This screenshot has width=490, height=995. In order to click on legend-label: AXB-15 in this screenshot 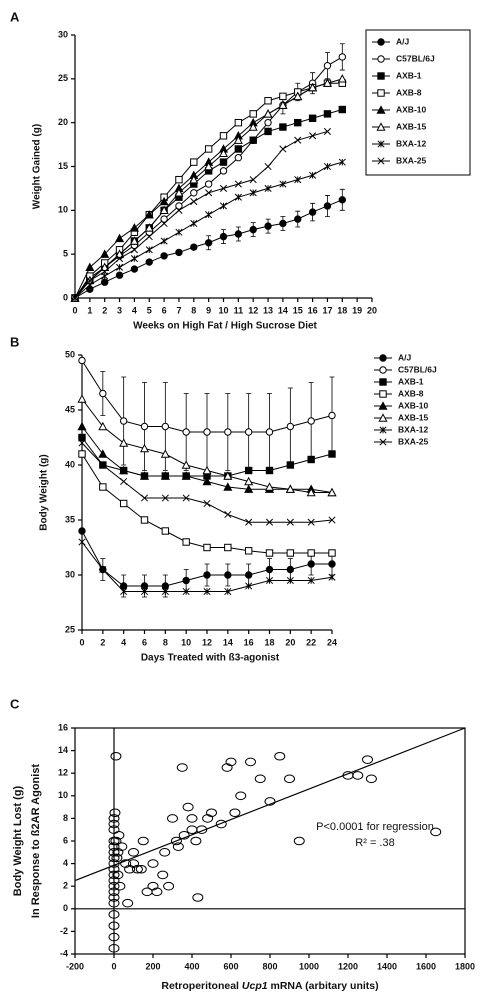, I will do `click(413, 417)`.